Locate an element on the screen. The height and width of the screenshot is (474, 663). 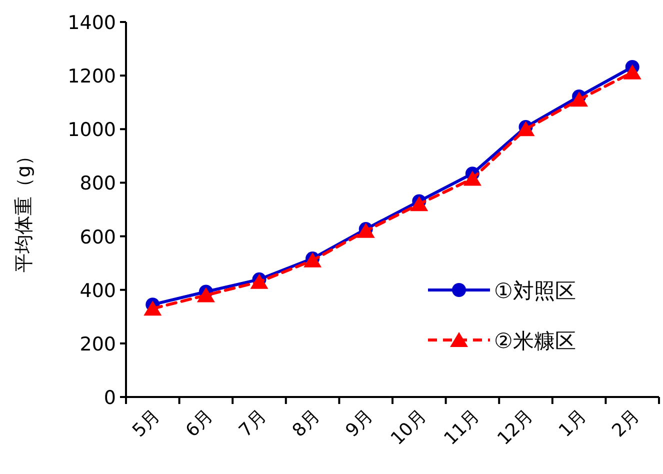
y-axis-title: 平均体重（g） is located at coordinates (24, 209).